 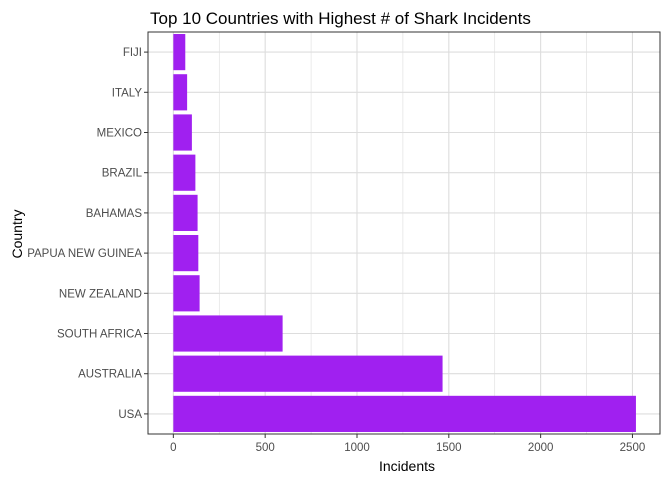 I want to click on y-tick-label: USA, so click(x=130, y=415).